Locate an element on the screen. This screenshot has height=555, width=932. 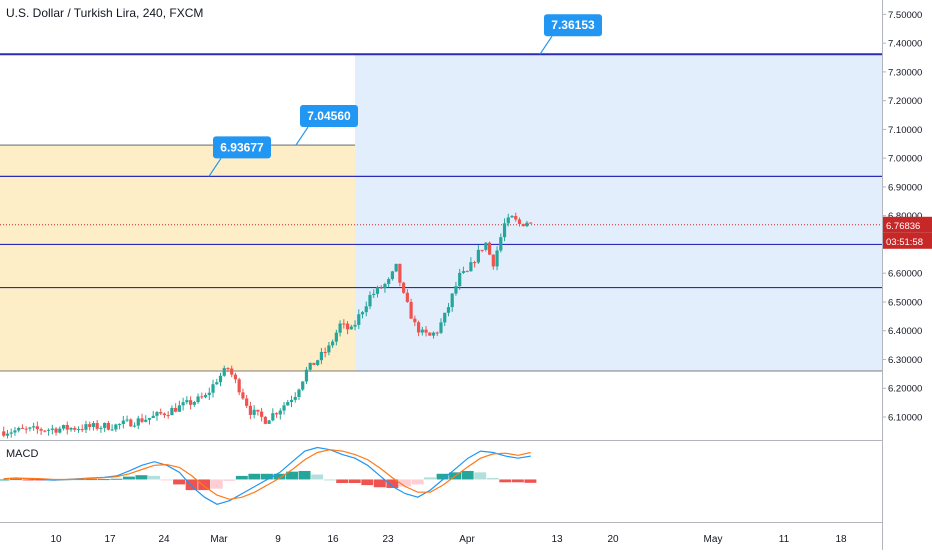
time-tick-label: 9 is located at coordinates (278, 539).